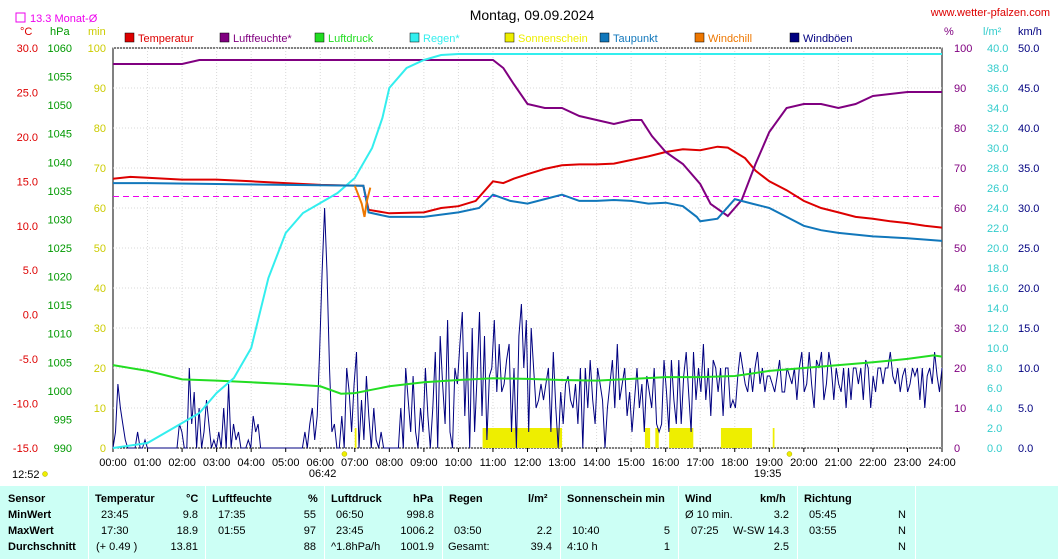 The image size is (1058, 559). What do you see at coordinates (192, 499) in the screenshot?
I see `header-temperature-unit: °C` at bounding box center [192, 499].